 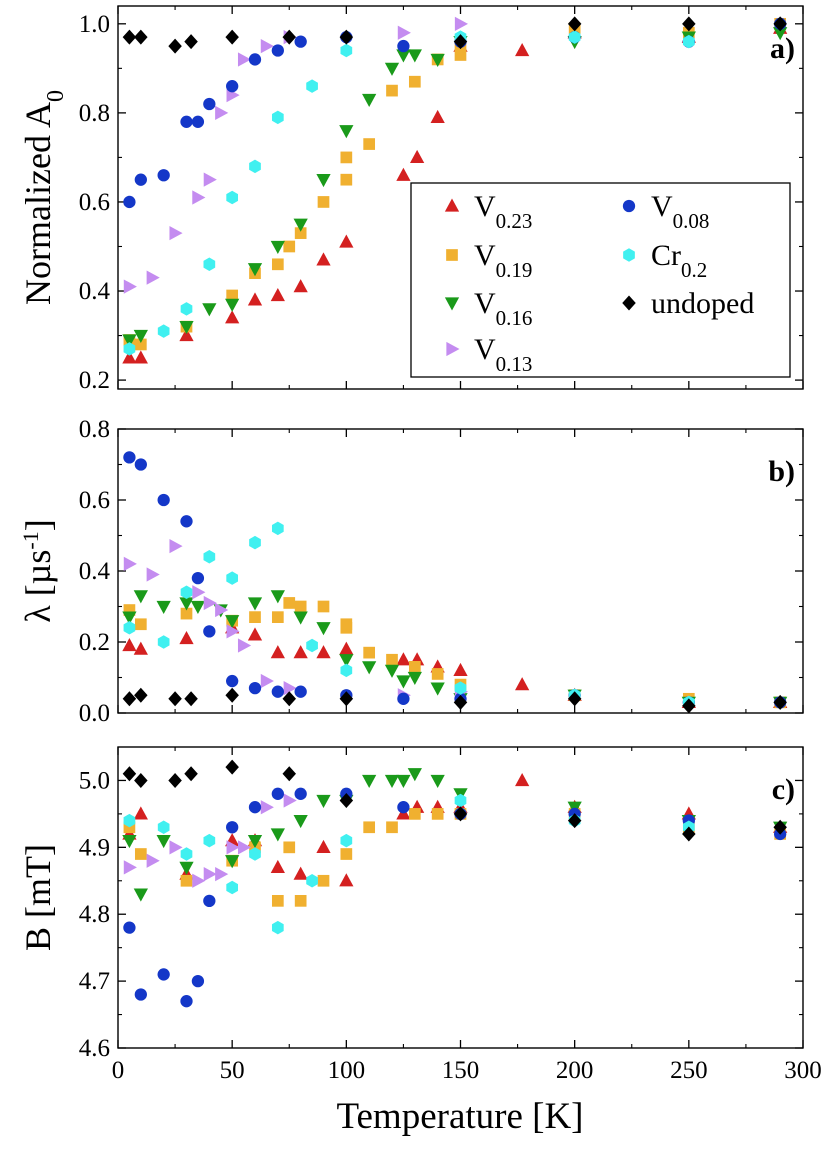 I want to click on legend-label: V0.23, so click(x=503, y=211).